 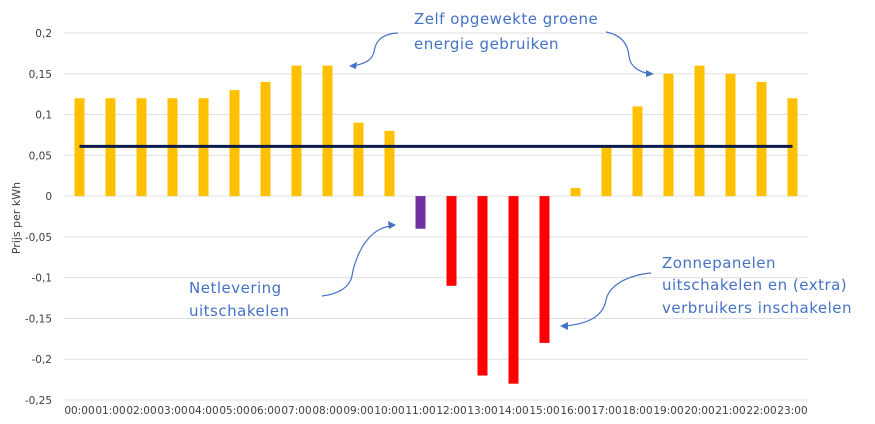 What do you see at coordinates (754, 285) in the screenshot?
I see `annotation-text-line: uitschakelen en (extra)` at bounding box center [754, 285].